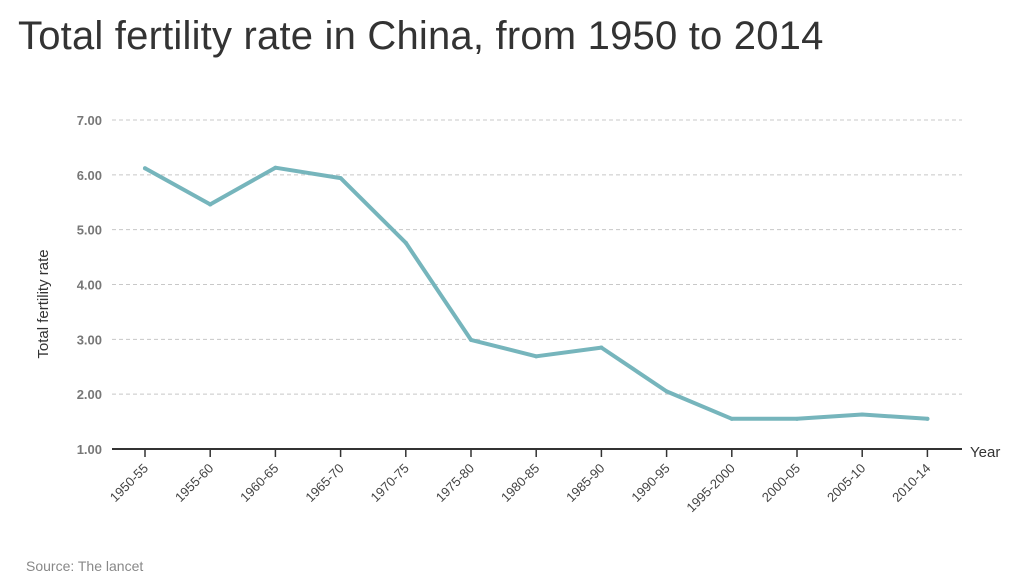  Describe the element at coordinates (520, 483) in the screenshot. I see `x-tick-label: 1980-85` at that location.